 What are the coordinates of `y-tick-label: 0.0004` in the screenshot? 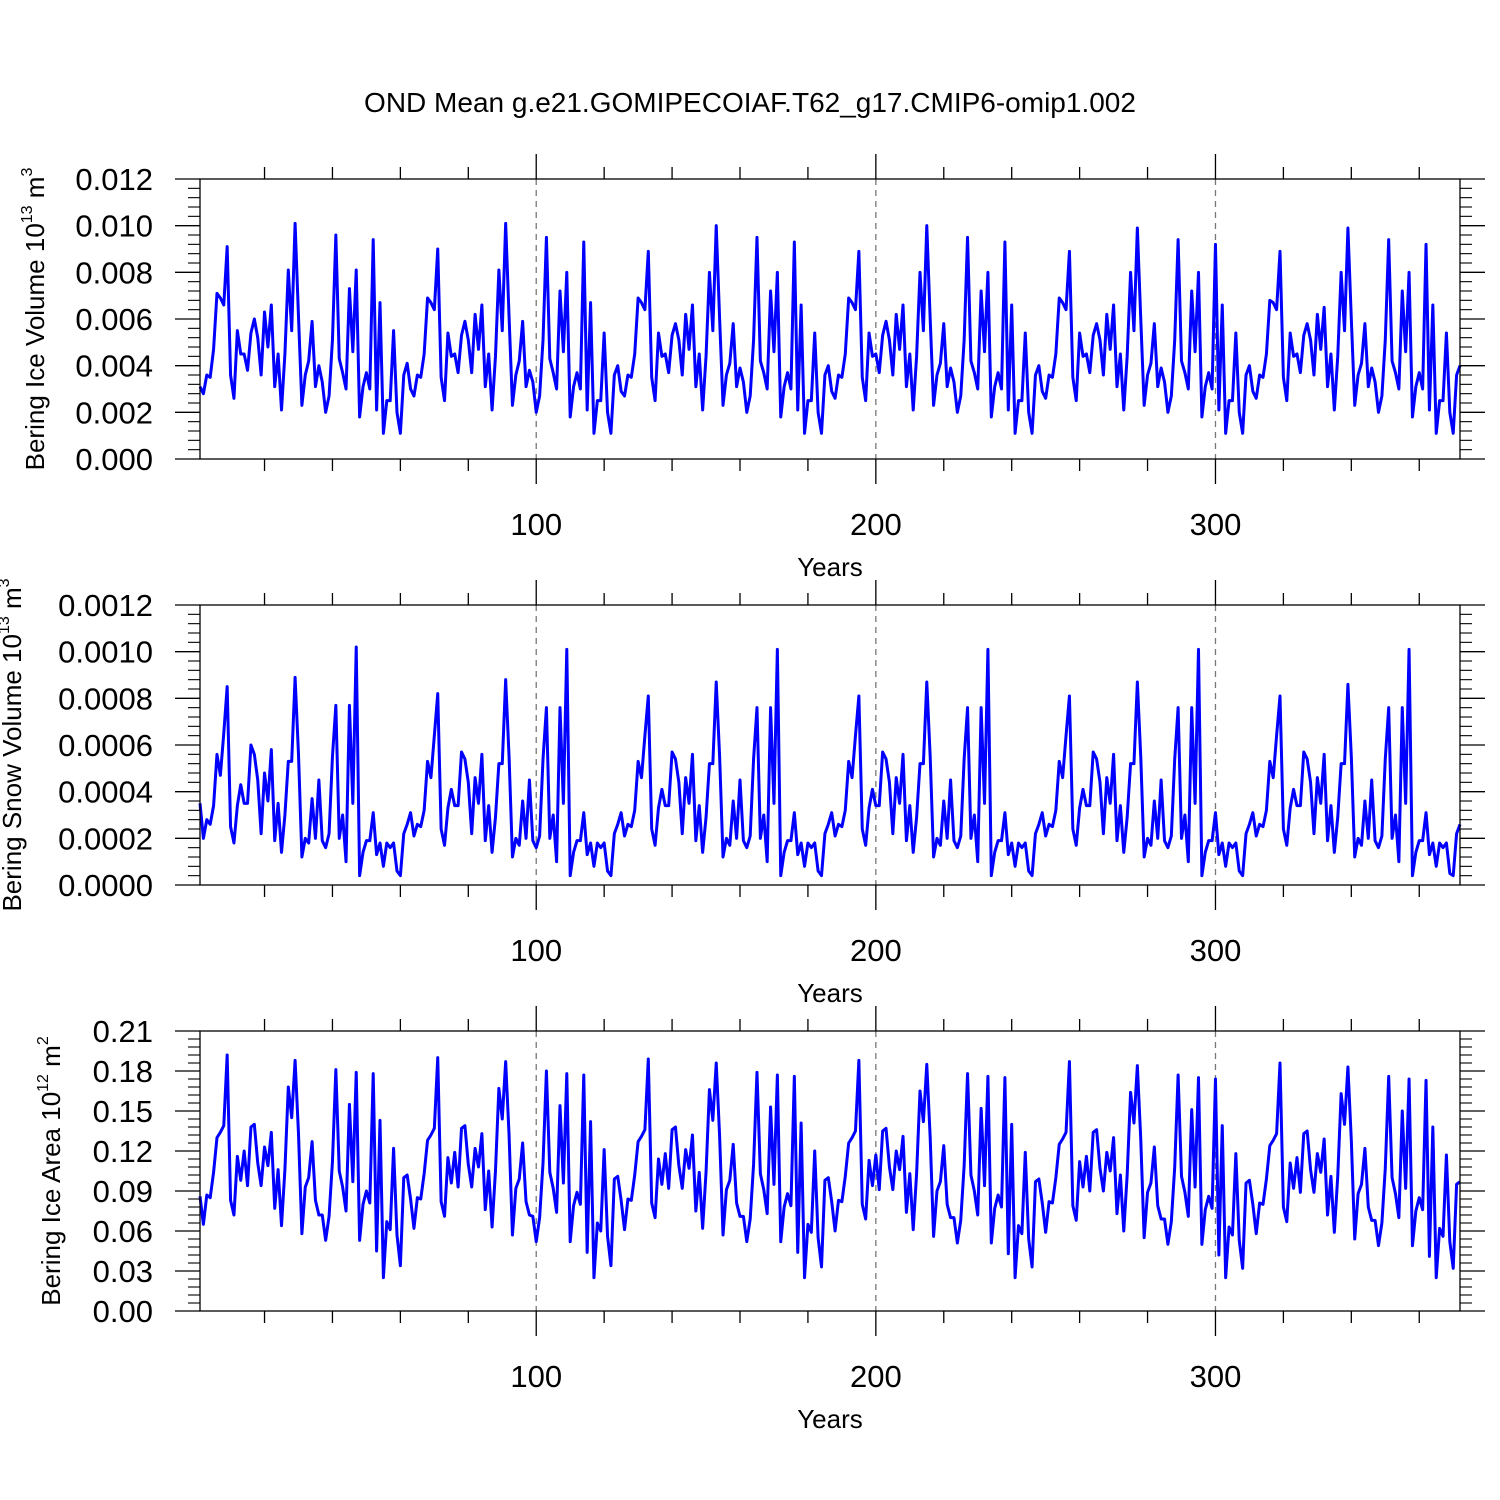 It's located at (105, 792).